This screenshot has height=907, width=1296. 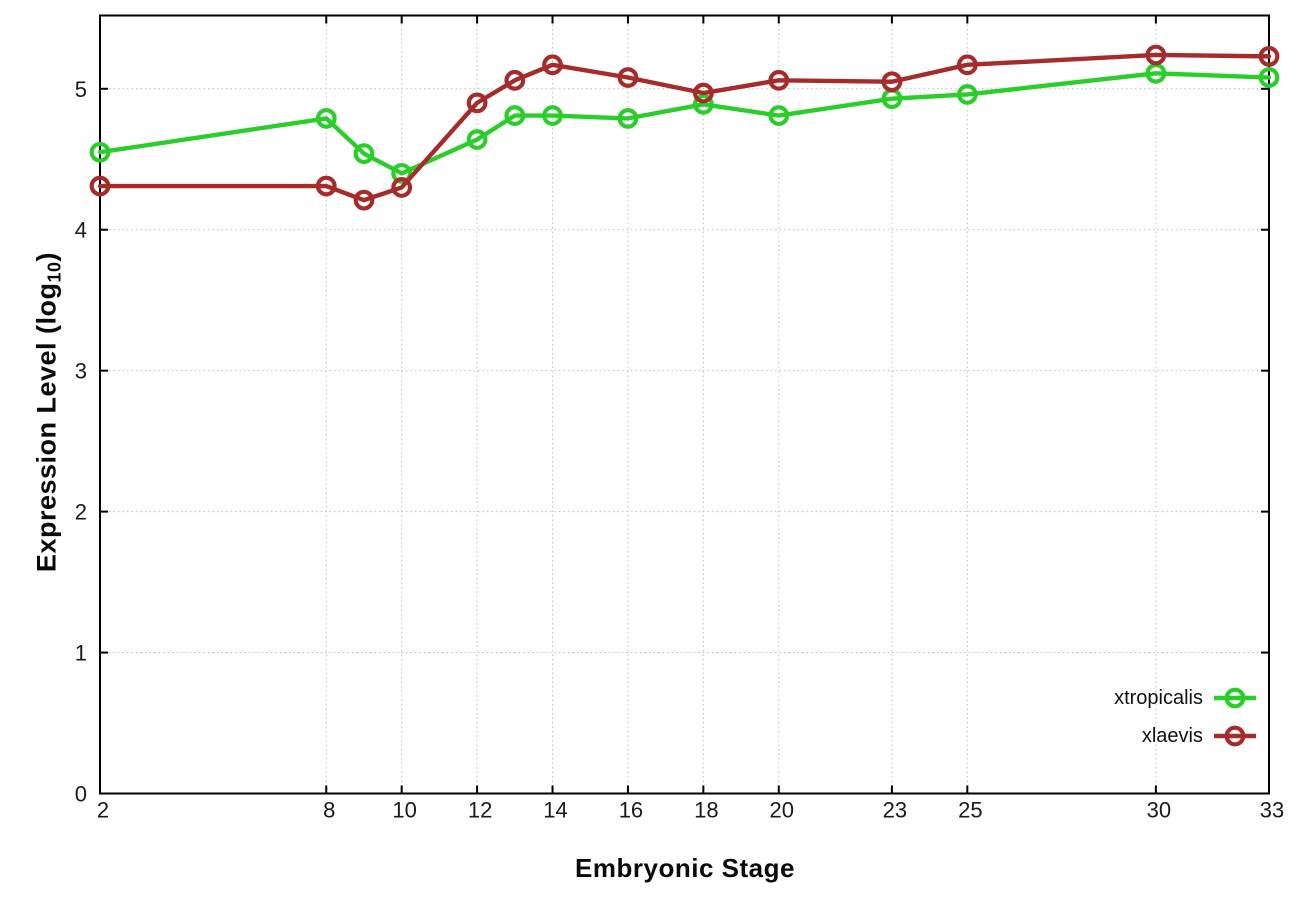 What do you see at coordinates (480, 810) in the screenshot?
I see `x-tick-label: 12` at bounding box center [480, 810].